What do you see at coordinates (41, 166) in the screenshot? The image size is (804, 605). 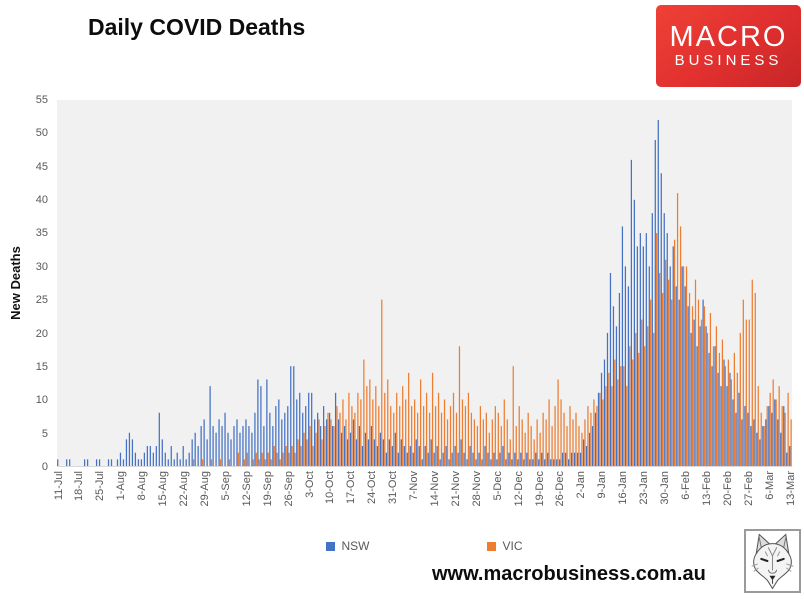 I see `y-tick-label: 45` at bounding box center [41, 166].